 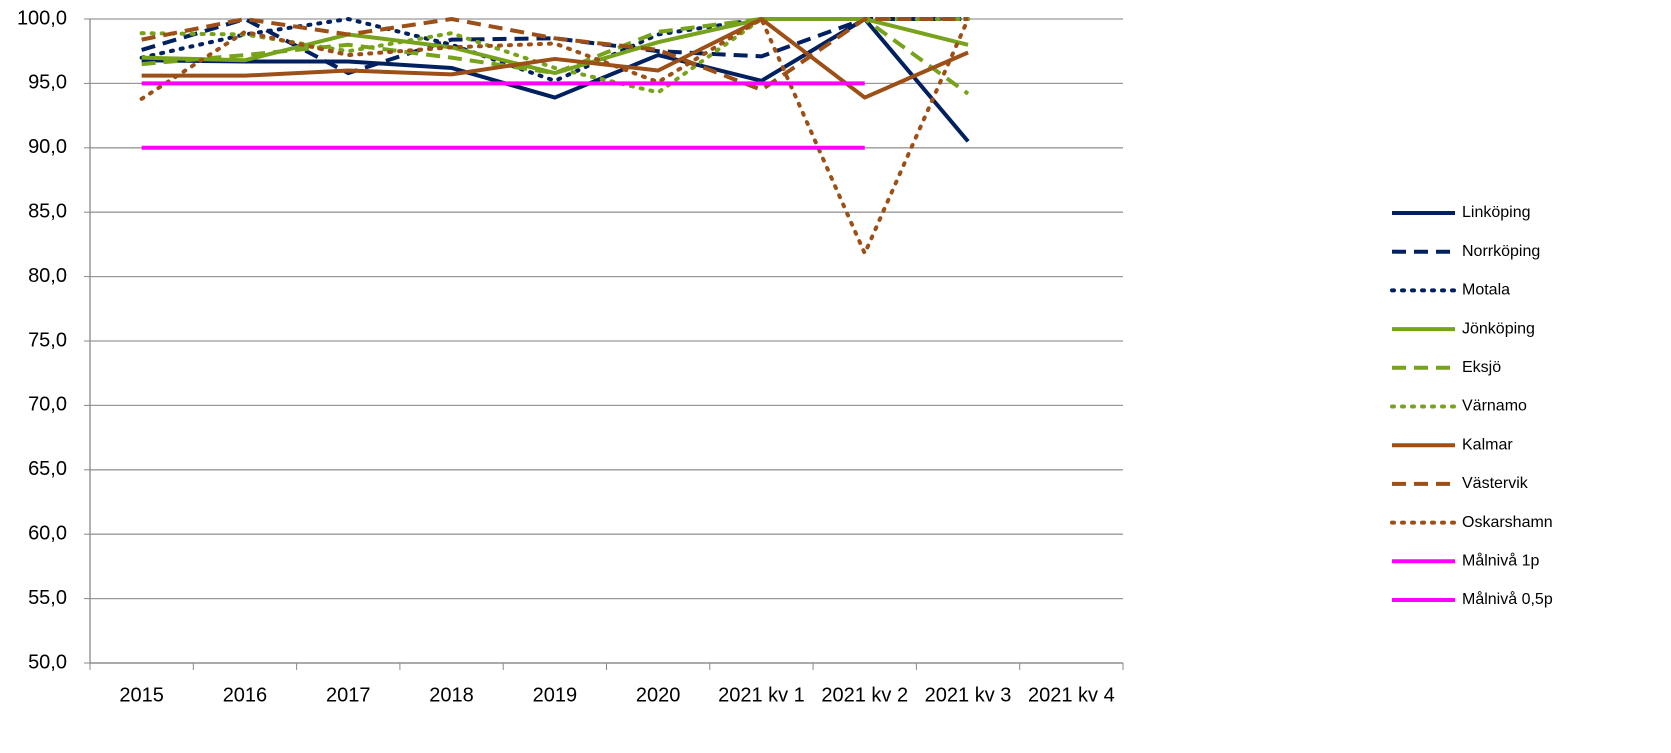 What do you see at coordinates (47, 147) in the screenshot?
I see `y-tick-label: 90,0` at bounding box center [47, 147].